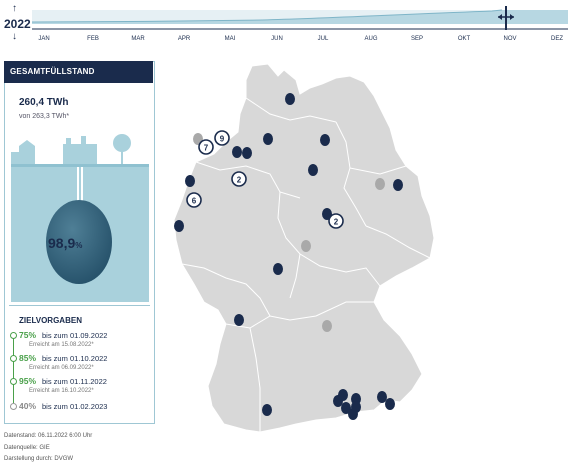 Image resolution: width=570 pixels, height=469 pixels. I want to click on month-label: OKT, so click(464, 39).